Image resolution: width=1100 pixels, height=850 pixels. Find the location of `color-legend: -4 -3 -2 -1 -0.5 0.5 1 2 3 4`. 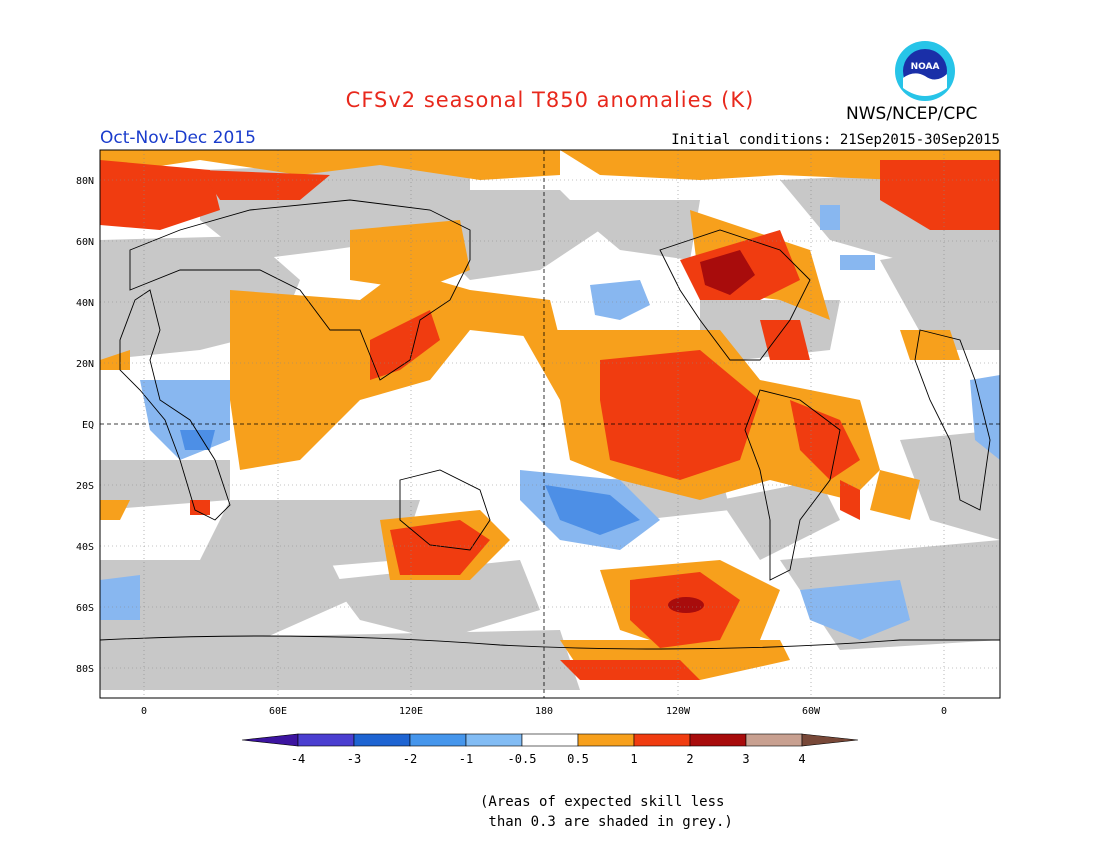

color-legend: -4 -3 -2 -1 -0.5 0.5 1 2 3 4 is located at coordinates (550, 752).